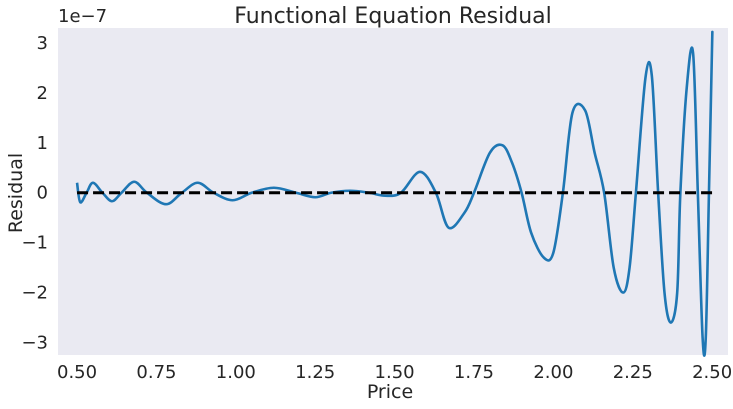 Image resolution: width=733 pixels, height=409 pixels. I want to click on y-tick-label: 2, so click(42, 93).